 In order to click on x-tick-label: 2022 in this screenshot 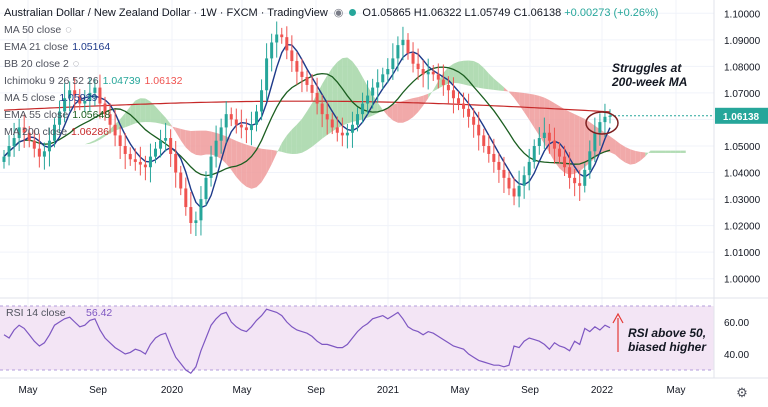, I will do `click(602, 390)`.